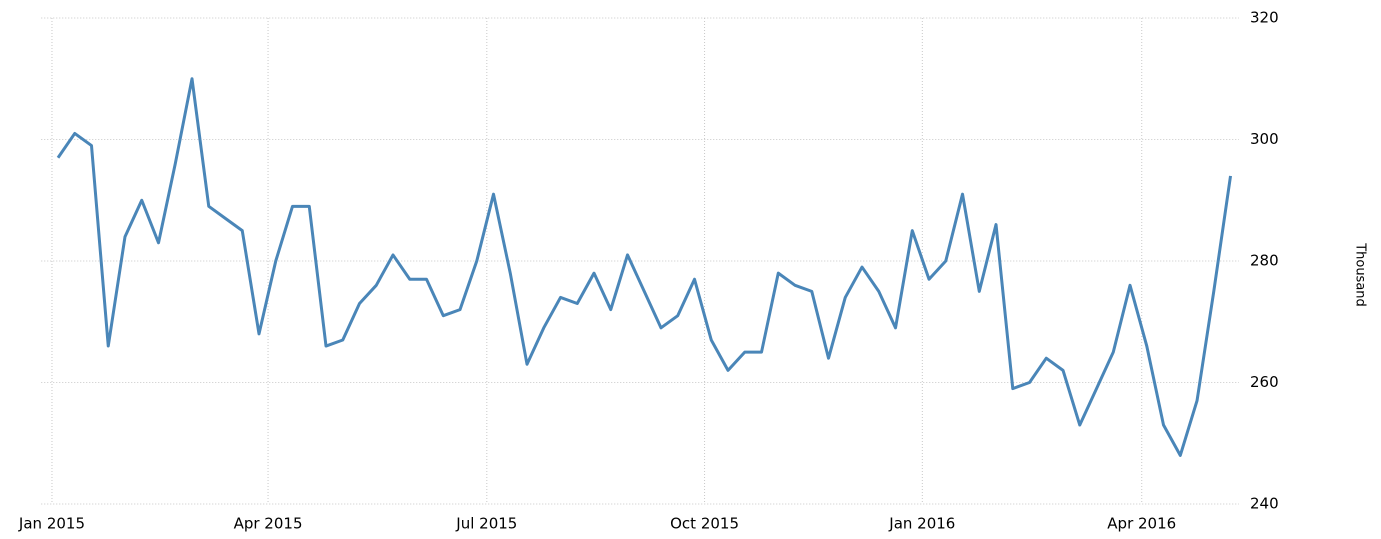 This screenshot has height=539, width=1381. What do you see at coordinates (1141, 524) in the screenshot?
I see `x-tick-label: Apr 2016` at bounding box center [1141, 524].